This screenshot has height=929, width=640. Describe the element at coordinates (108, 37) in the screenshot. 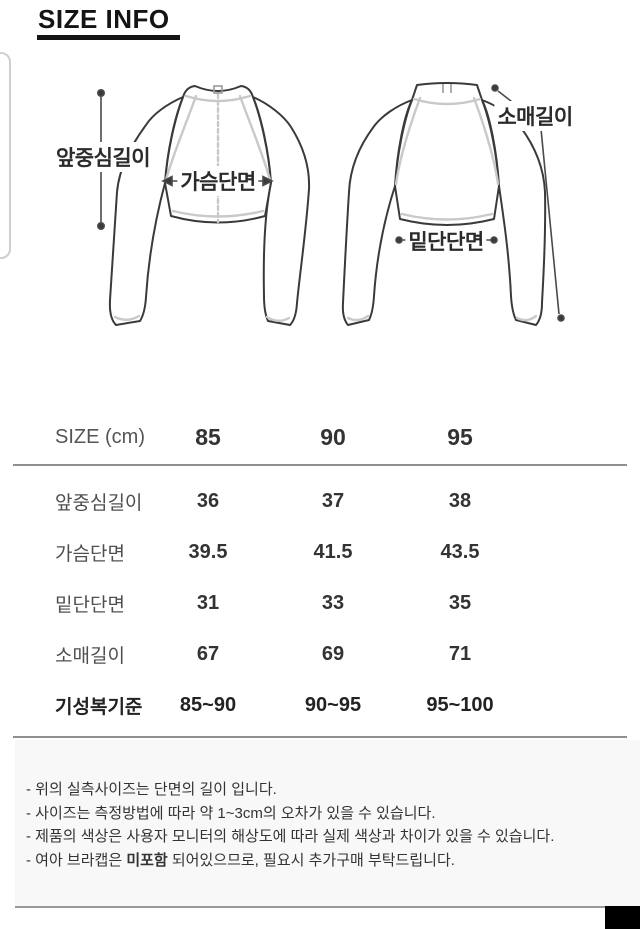

I see `title-underline` at that location.